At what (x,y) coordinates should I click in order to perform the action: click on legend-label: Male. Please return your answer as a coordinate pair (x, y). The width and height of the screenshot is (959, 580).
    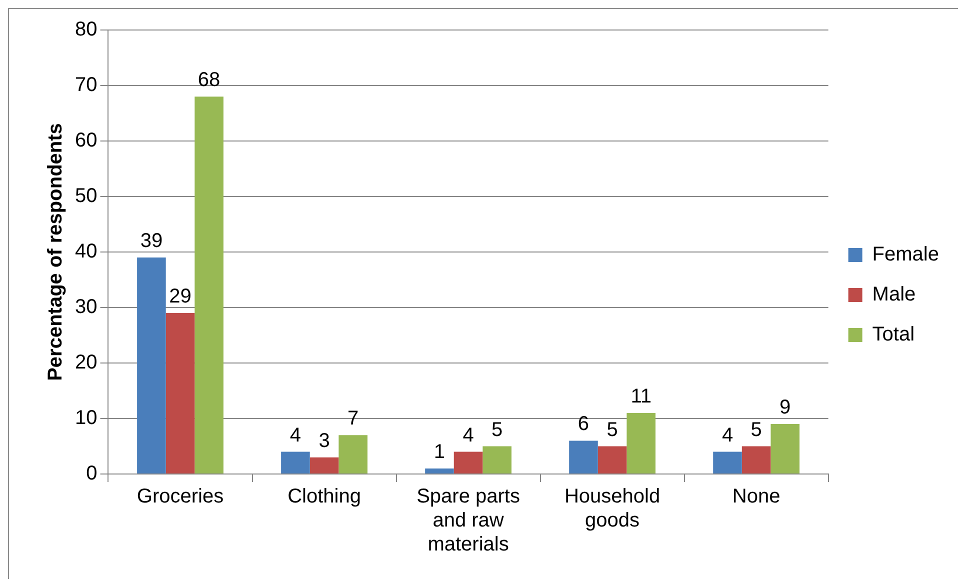
    Looking at the image, I should click on (894, 295).